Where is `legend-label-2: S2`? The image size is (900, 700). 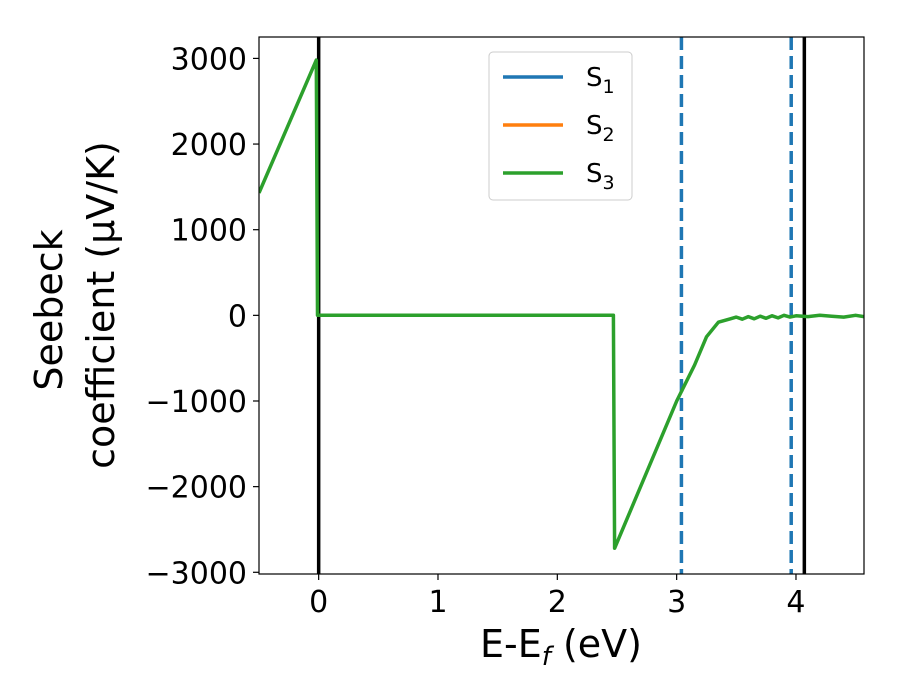 legend-label-2: S2 is located at coordinates (600, 128).